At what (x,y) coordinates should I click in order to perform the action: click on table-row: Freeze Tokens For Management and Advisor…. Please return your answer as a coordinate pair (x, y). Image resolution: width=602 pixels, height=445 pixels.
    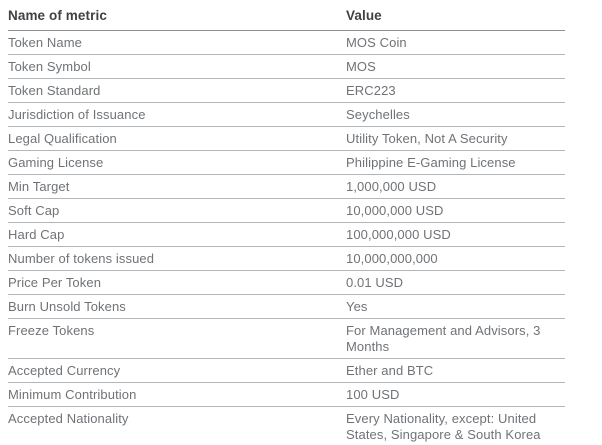
    Looking at the image, I should click on (286, 339).